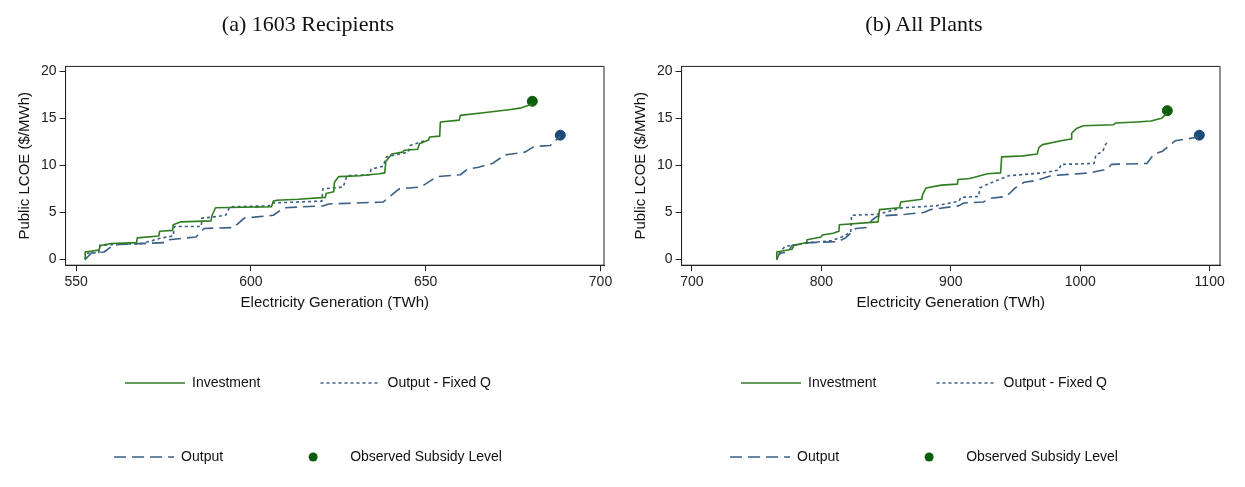 The height and width of the screenshot is (487, 1245). Describe the element at coordinates (308, 23) in the screenshot. I see `chart-title: (a) 1603 Recipients` at that location.